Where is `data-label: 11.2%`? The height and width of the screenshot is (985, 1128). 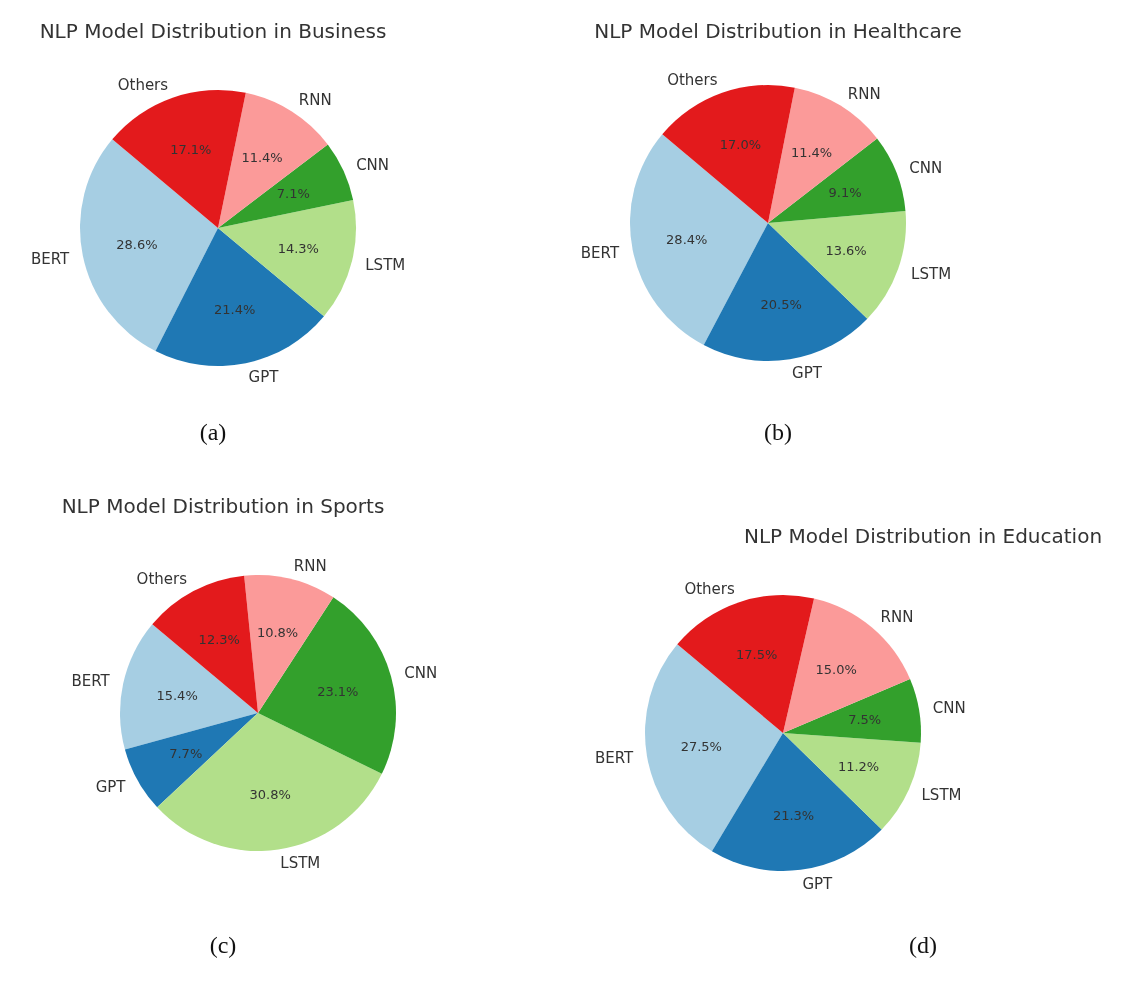
data-label: 11.2% is located at coordinates (858, 767).